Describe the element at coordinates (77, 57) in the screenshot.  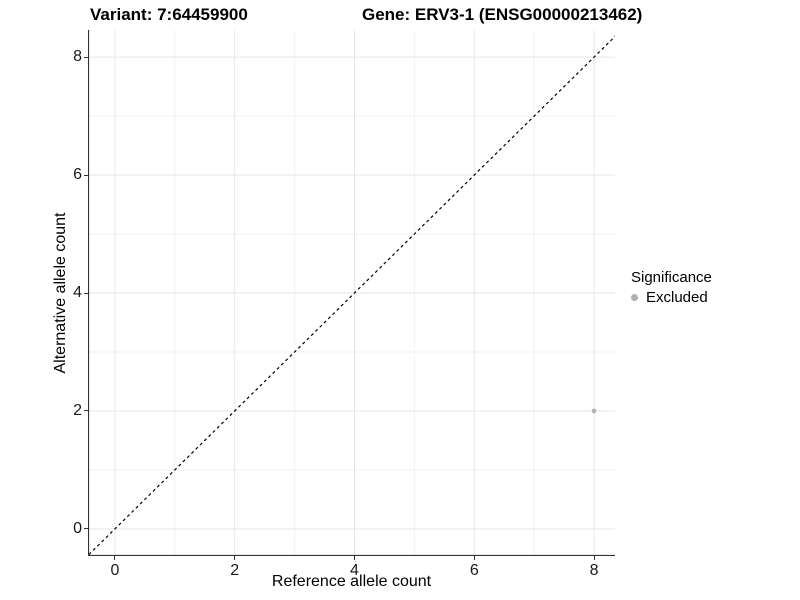
I see `y-tick-label: 8` at that location.